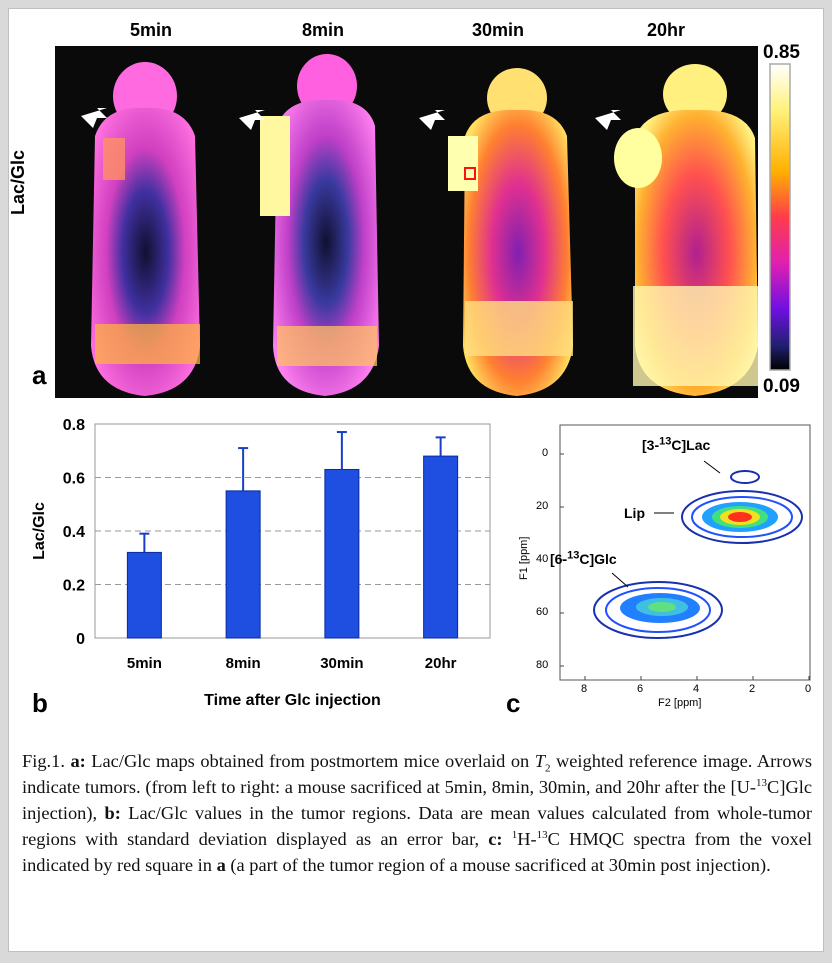 This screenshot has height=963, width=832. I want to click on glc-peak, so click(658, 610).